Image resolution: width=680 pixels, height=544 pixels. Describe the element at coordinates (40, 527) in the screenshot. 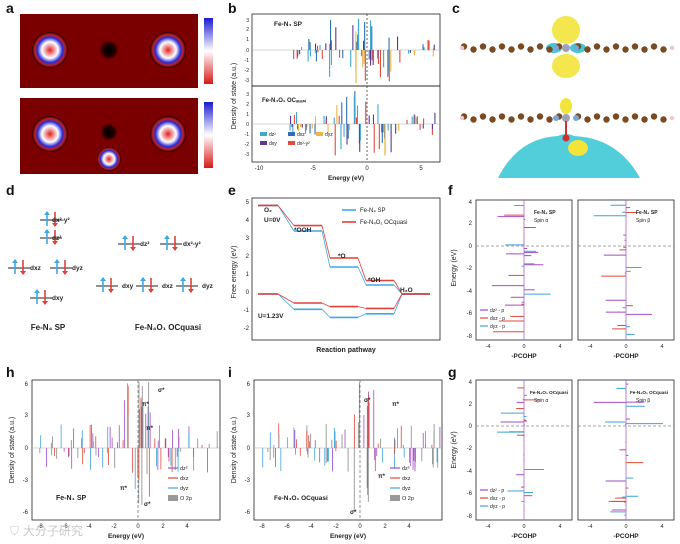

I see `h-xtick-1: -8` at that location.